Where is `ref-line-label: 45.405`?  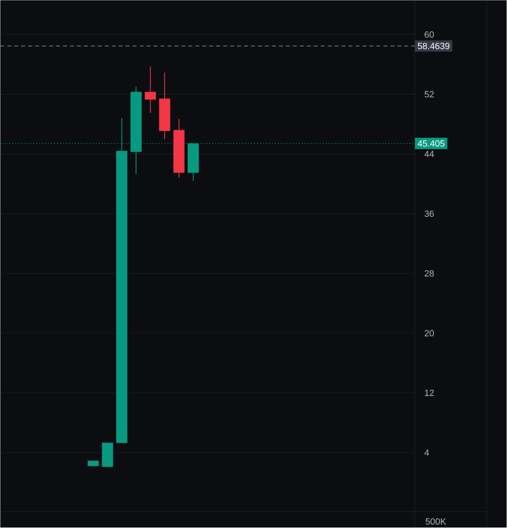
ref-line-label: 45.405 is located at coordinates (431, 143).